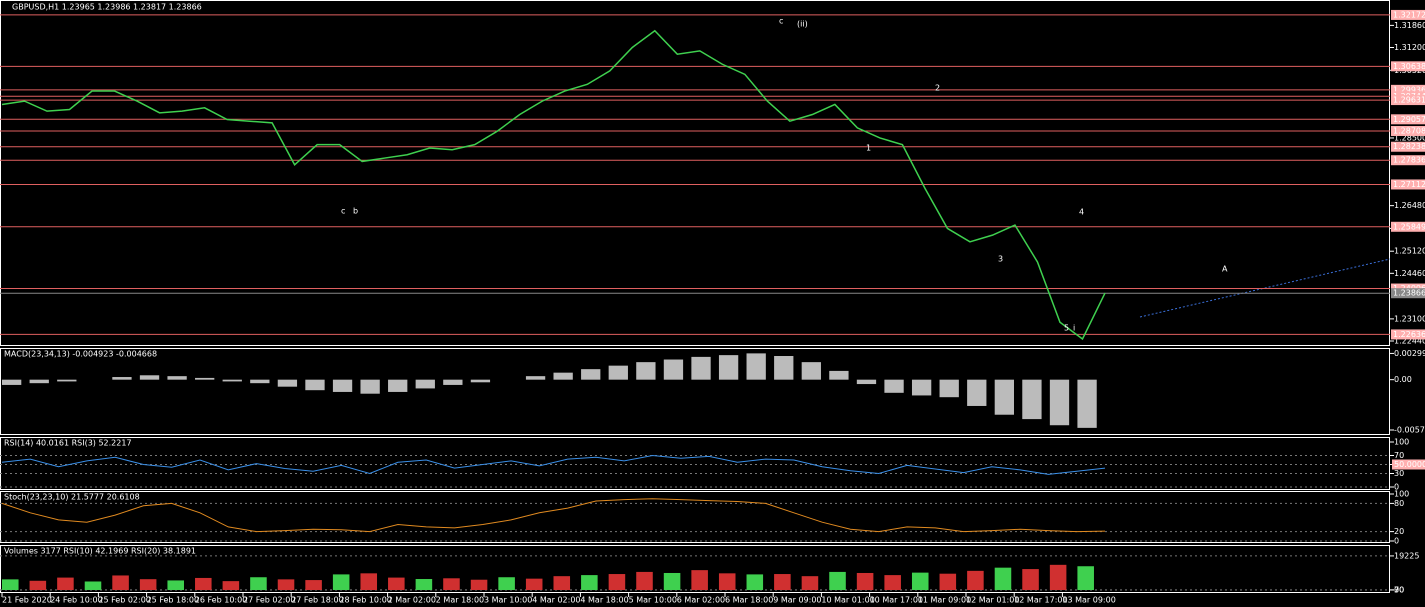 Image resolution: width=1425 pixels, height=607 pixels. Describe the element at coordinates (1409, 353) in the screenshot. I see `y-tick-label: 0.002995` at that location.